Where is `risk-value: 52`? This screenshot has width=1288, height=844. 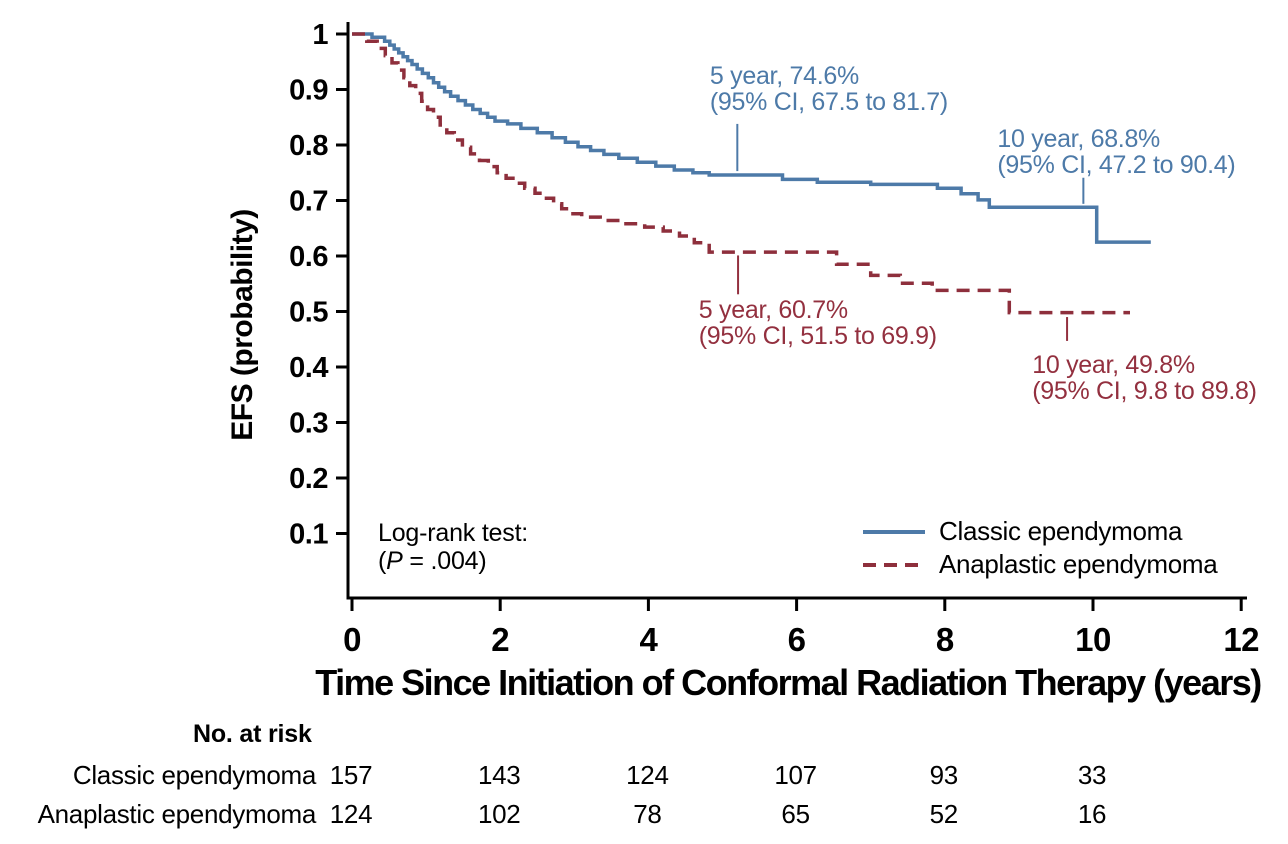
risk-value: 52 is located at coordinates (944, 814).